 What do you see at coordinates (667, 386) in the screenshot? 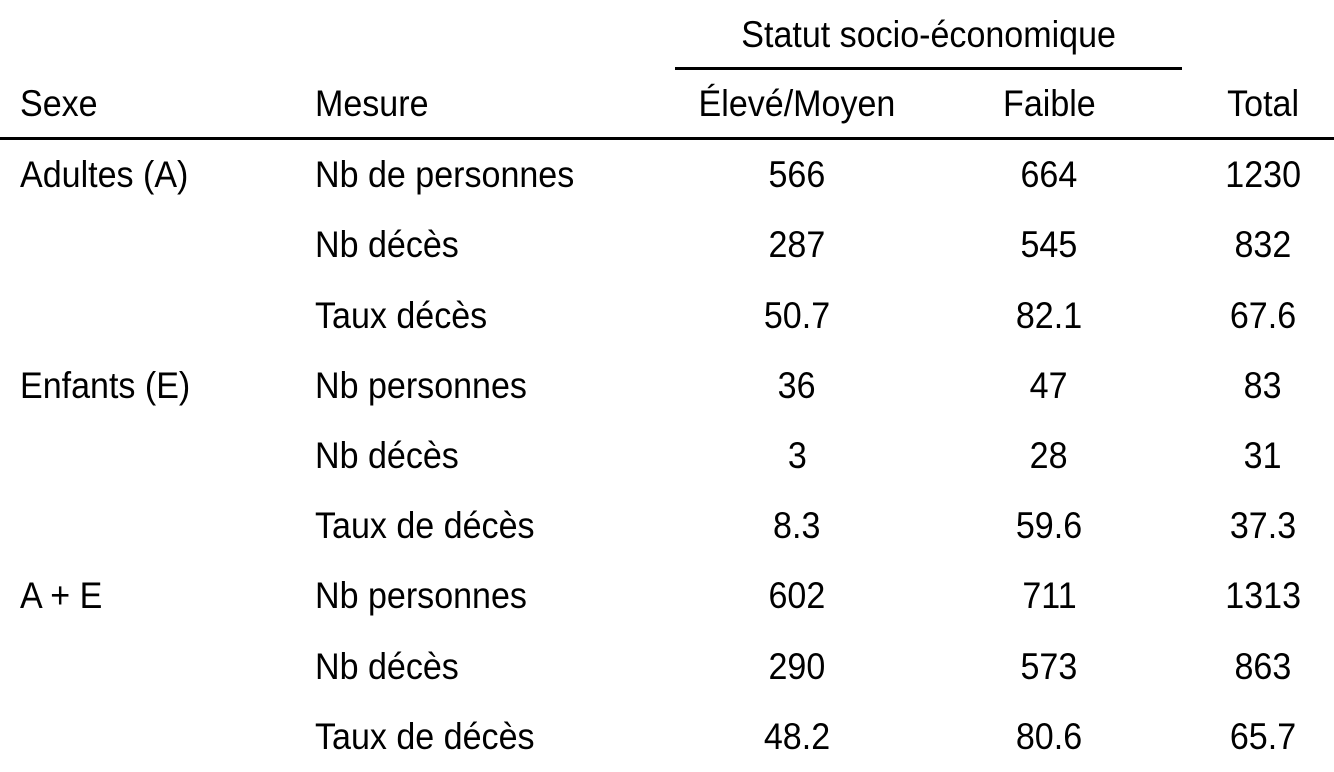
I see `table-row: Enfants (E) Nb personnes 36 47 83` at bounding box center [667, 386].